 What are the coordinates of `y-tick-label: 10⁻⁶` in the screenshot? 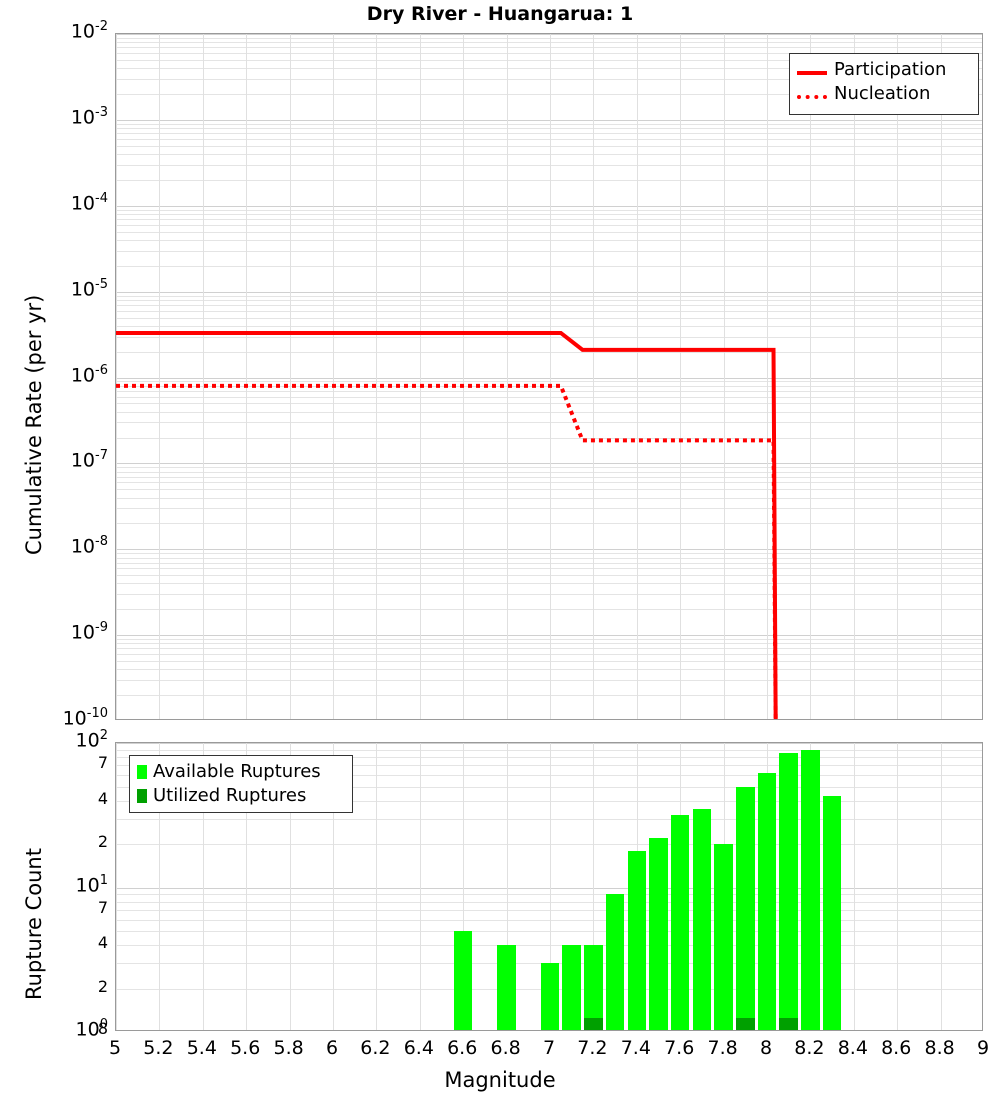 It's located at (89, 374).